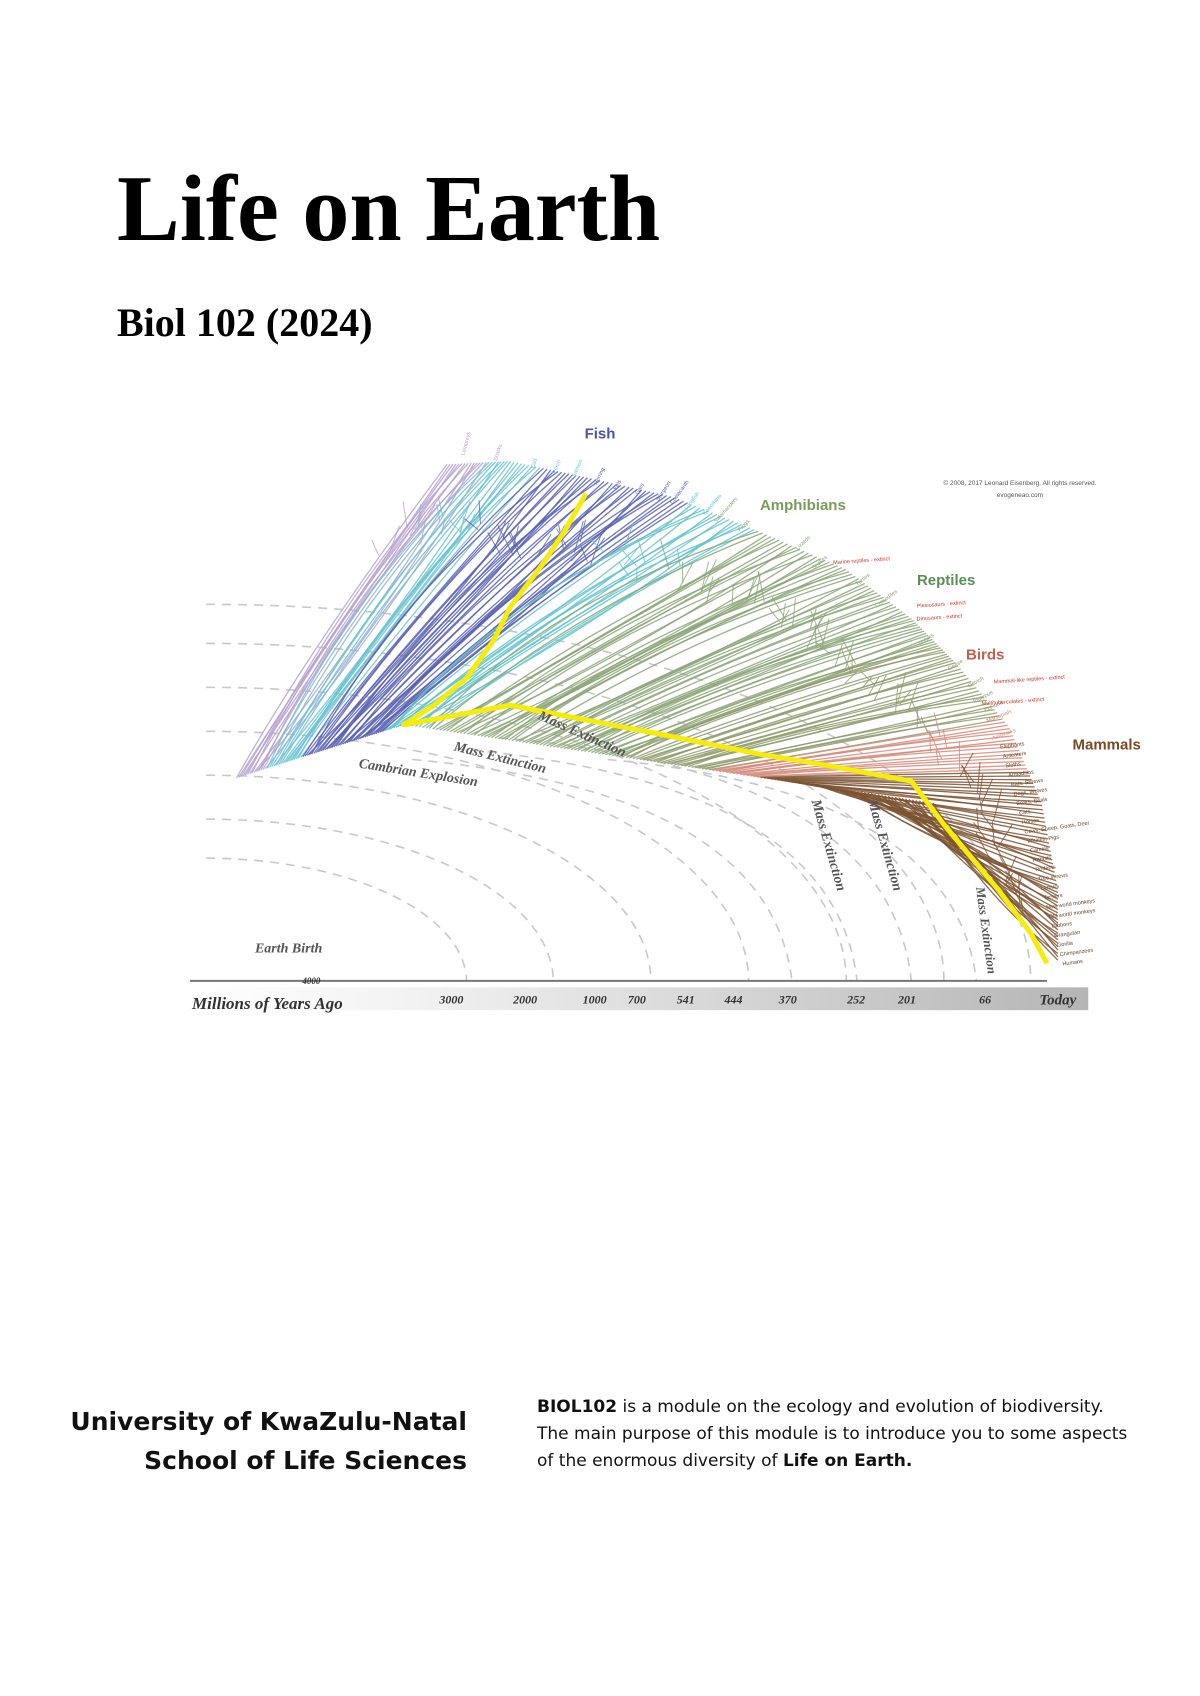  Describe the element at coordinates (450, 1000) in the screenshot. I see `timeline-tick: 3000` at that location.